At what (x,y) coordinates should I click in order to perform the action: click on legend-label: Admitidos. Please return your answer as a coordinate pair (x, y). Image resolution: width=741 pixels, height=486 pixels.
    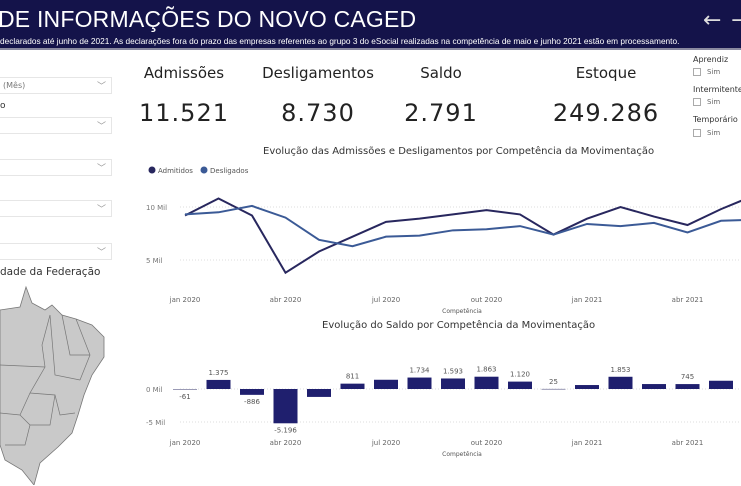
    Looking at the image, I should click on (175, 171).